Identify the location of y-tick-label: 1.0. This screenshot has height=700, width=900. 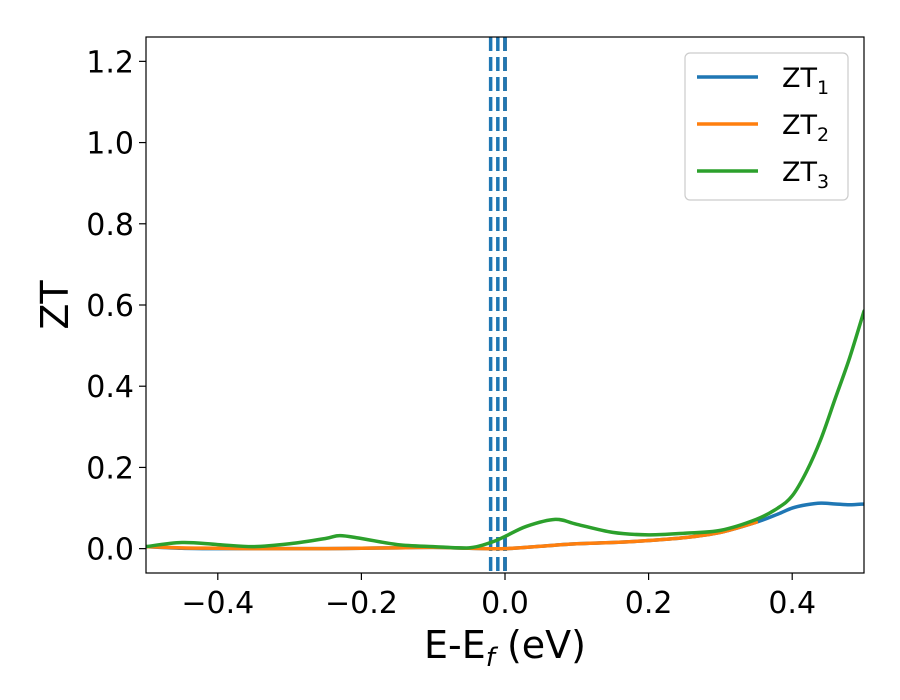
(110, 144).